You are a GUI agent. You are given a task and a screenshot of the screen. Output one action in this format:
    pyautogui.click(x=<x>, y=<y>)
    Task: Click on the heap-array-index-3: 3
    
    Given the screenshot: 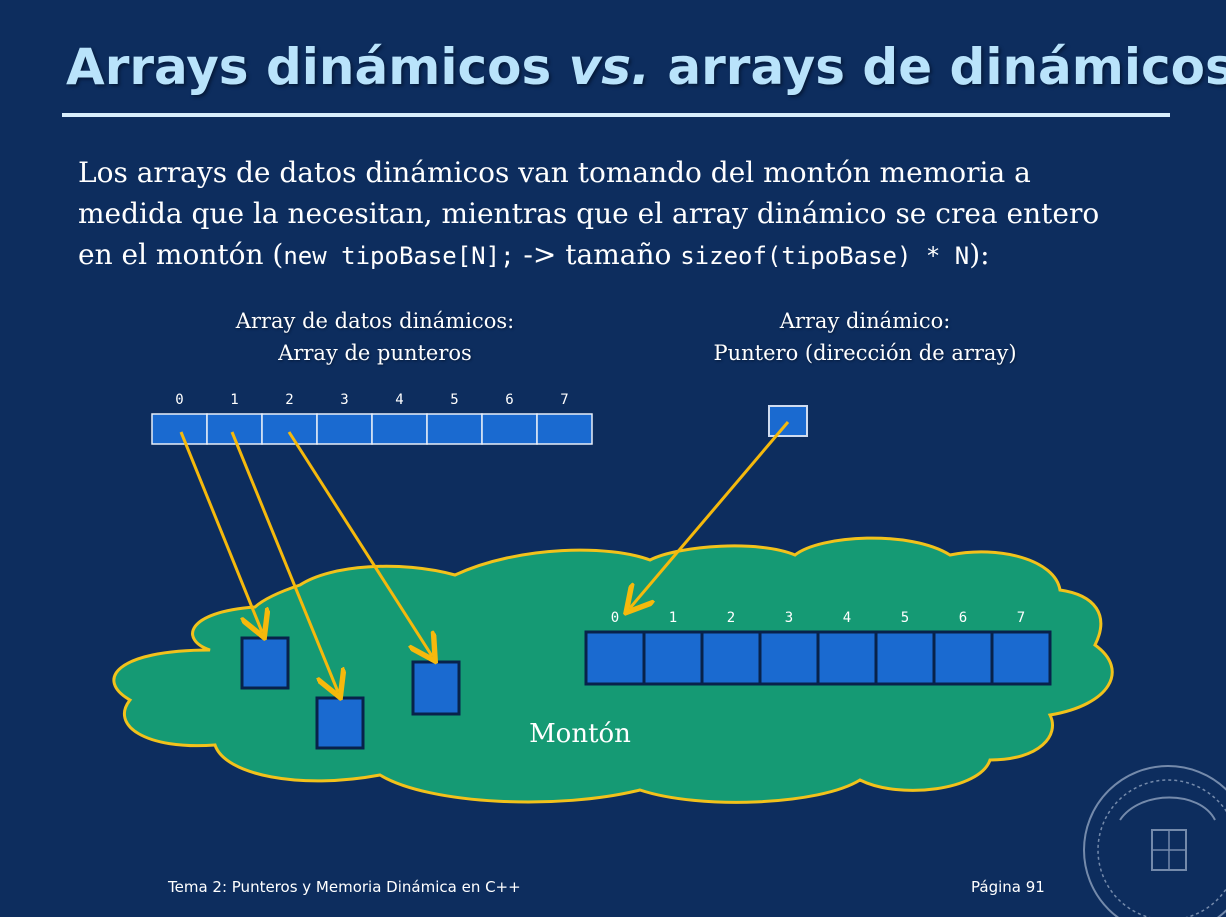 What is the action you would take?
    pyautogui.click(x=789, y=618)
    